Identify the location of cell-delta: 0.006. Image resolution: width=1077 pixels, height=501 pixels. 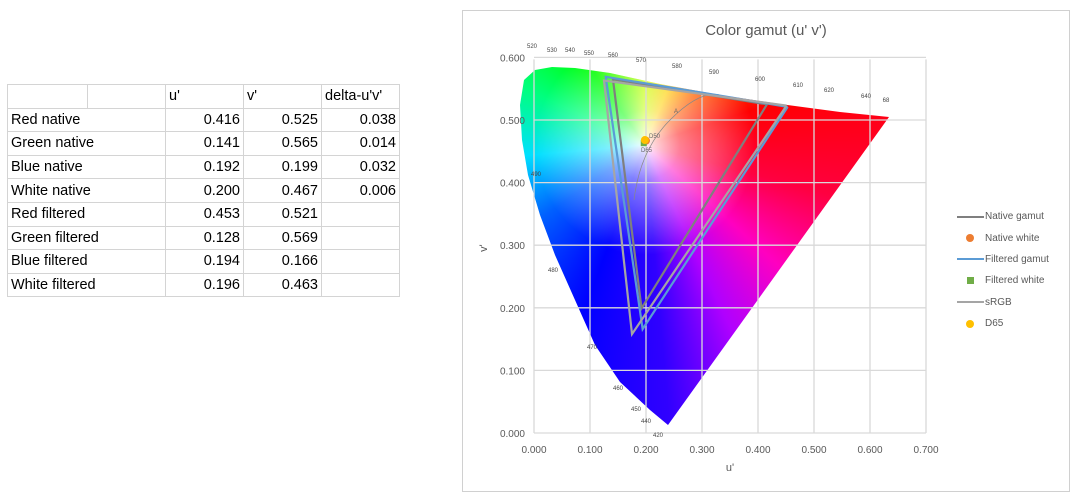
(360, 190).